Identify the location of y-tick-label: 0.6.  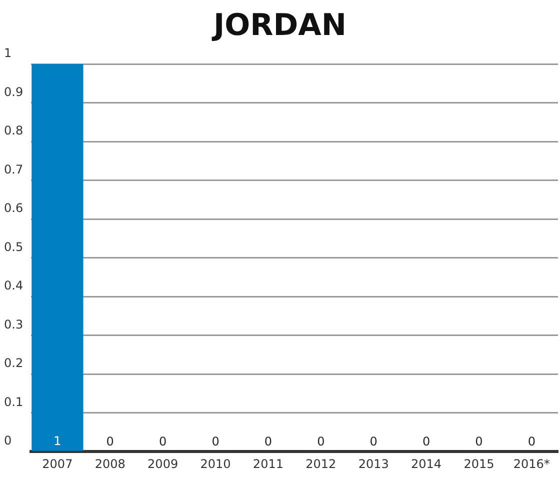
(14, 208).